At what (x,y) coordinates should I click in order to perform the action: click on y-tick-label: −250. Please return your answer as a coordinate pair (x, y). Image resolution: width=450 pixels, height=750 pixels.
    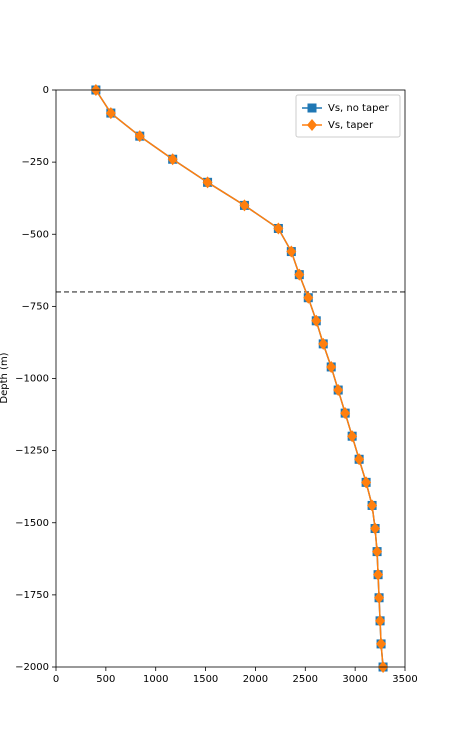
    Looking at the image, I should click on (35, 162).